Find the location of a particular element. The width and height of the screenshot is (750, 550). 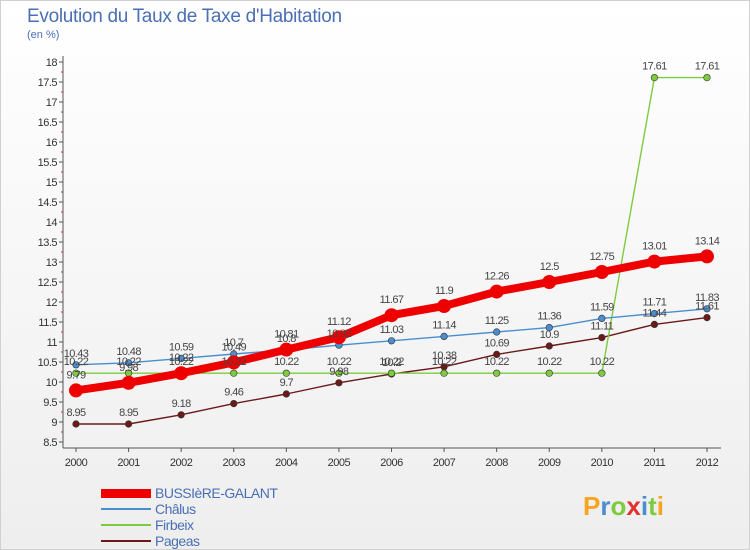

y-tick-label: 10.5 is located at coordinates (48, 363).